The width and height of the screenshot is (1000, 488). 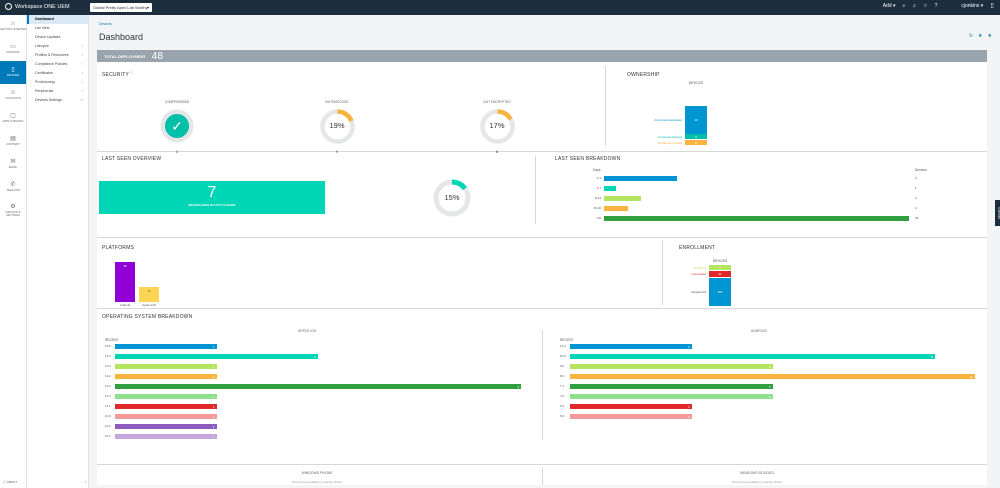 What do you see at coordinates (57, 55) in the screenshot?
I see `subnav-profiles-resources: Profiles & Resources ›` at bounding box center [57, 55].